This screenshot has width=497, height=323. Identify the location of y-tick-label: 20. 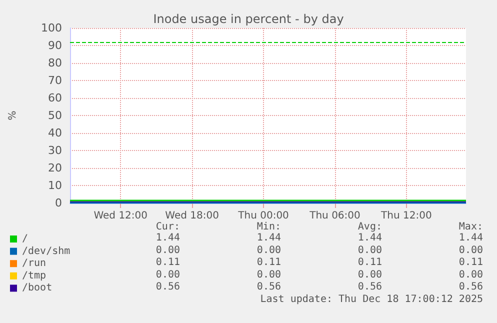
(55, 168).